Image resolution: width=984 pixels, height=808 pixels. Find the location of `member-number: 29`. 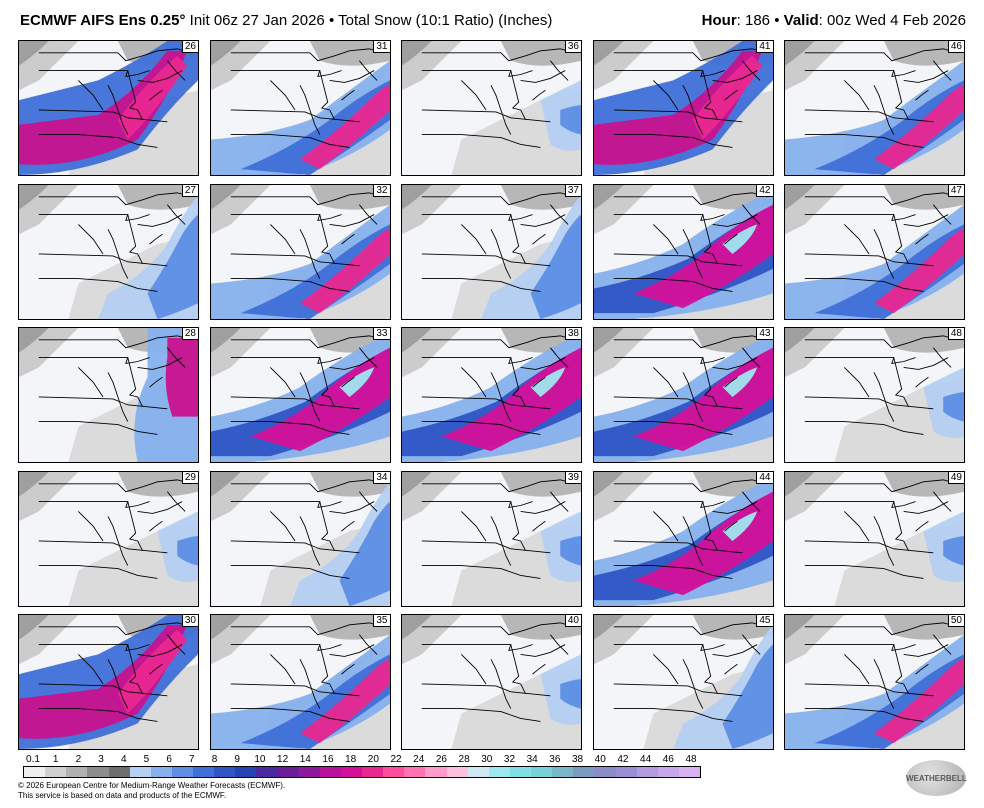

member-number: 29 is located at coordinates (189, 477).